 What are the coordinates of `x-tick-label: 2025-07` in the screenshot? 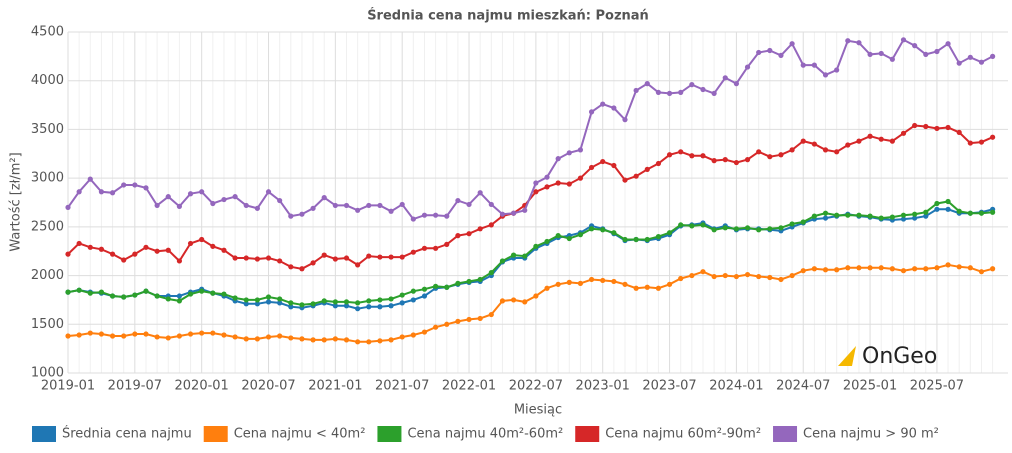 It's located at (937, 386).